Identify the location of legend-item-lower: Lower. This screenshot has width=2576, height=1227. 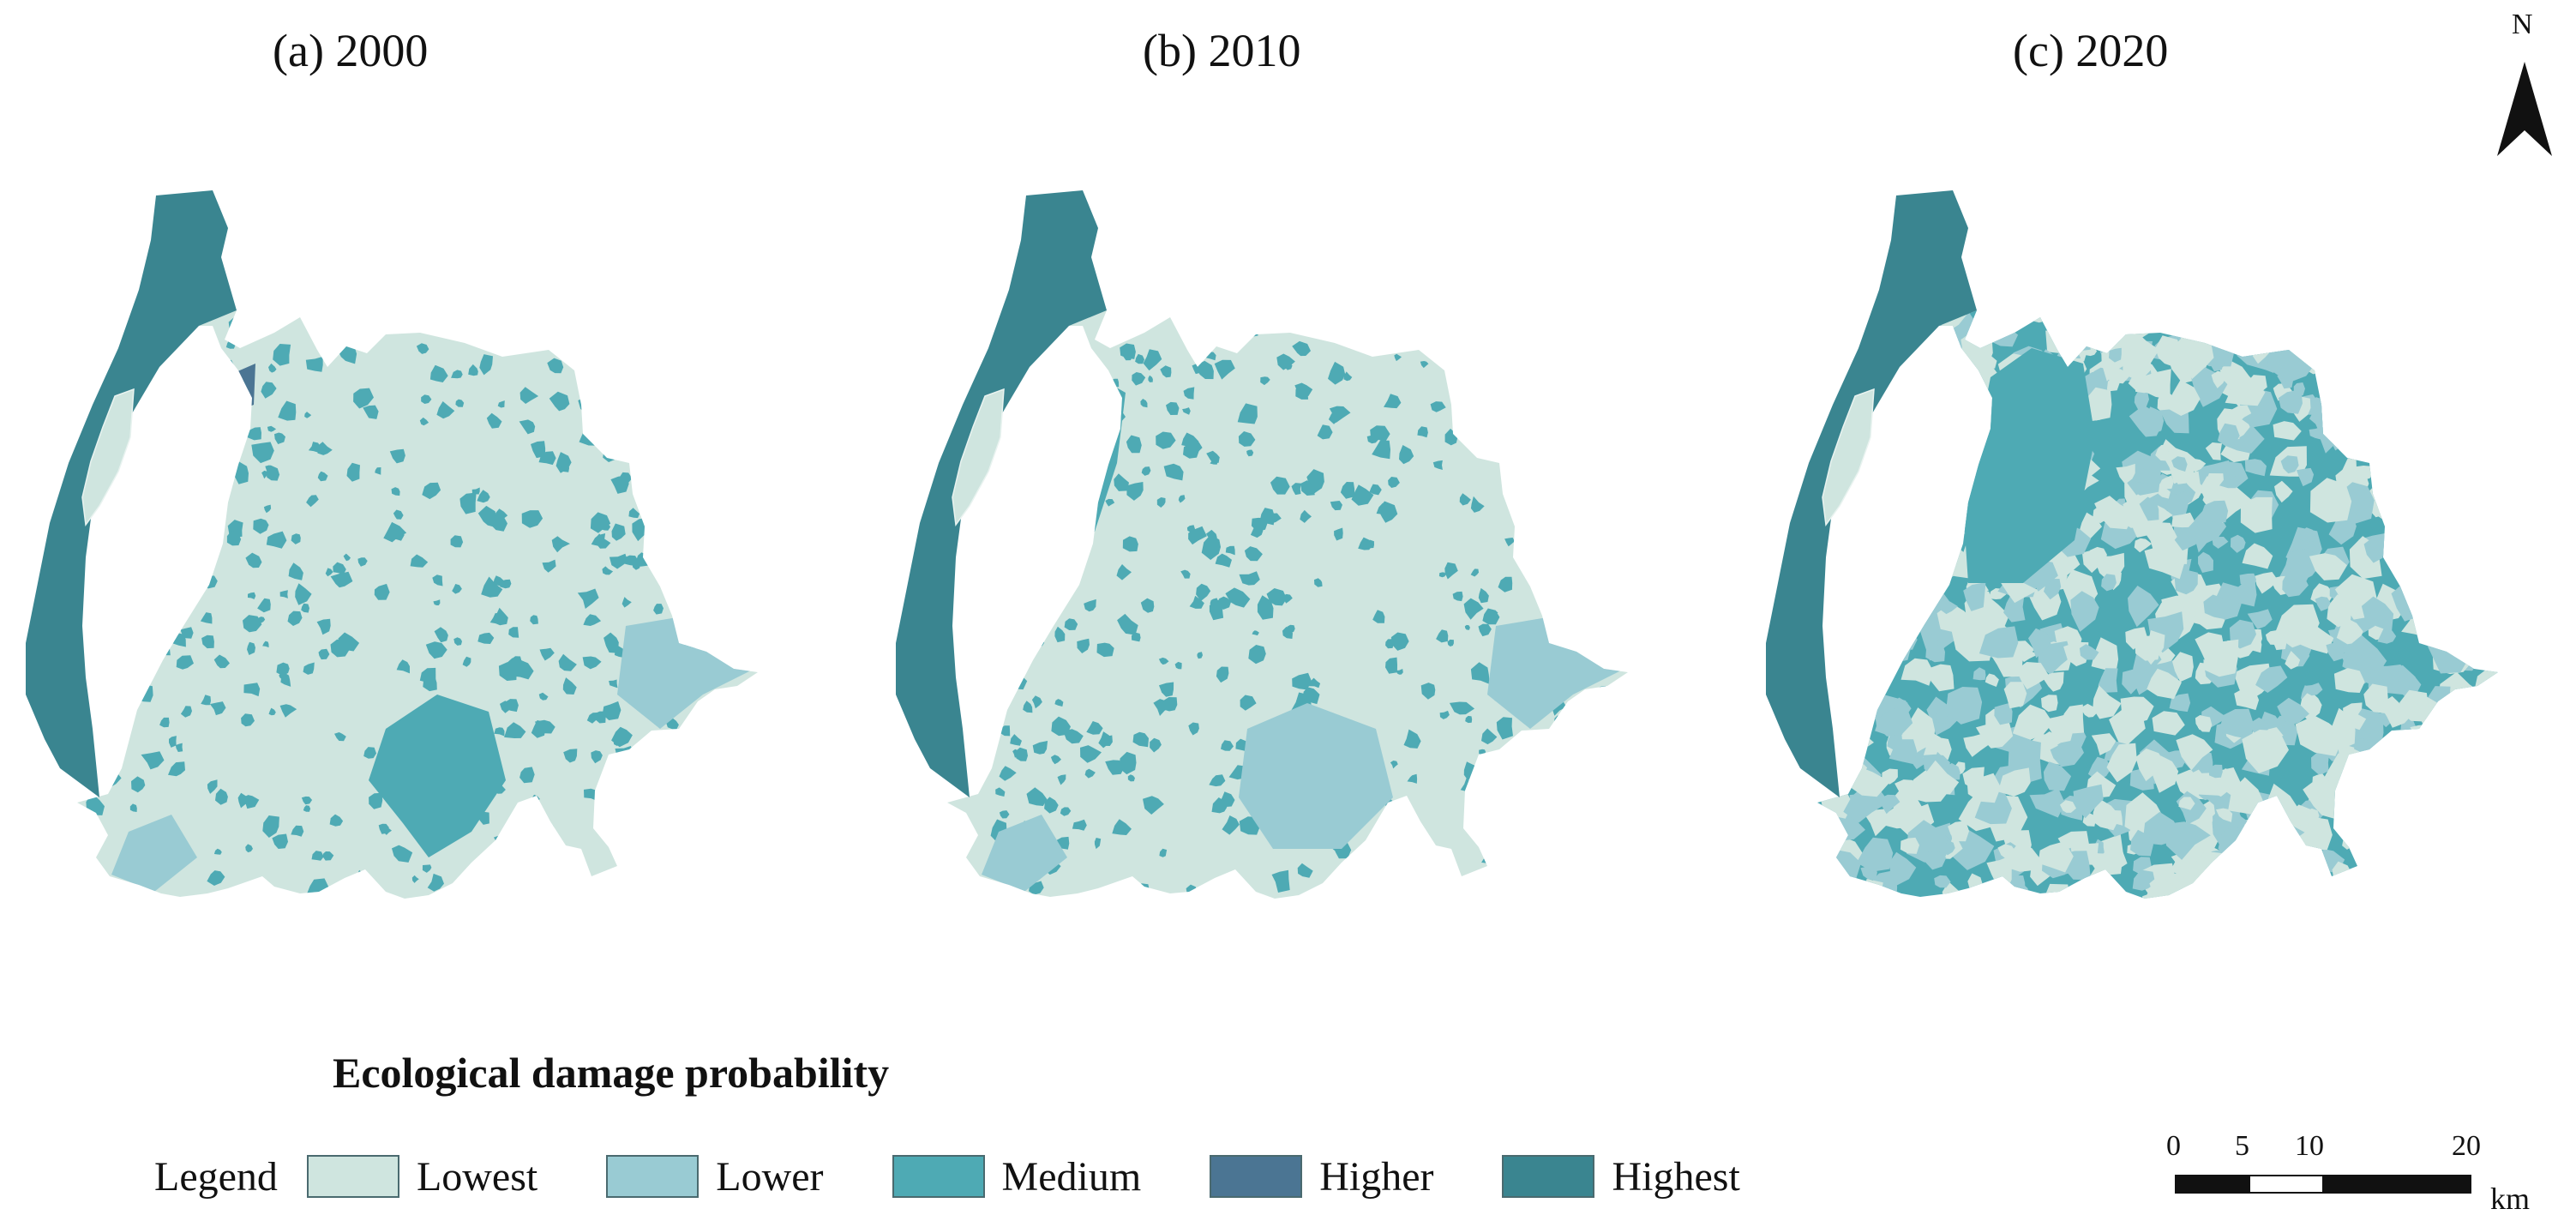
(715, 1176).